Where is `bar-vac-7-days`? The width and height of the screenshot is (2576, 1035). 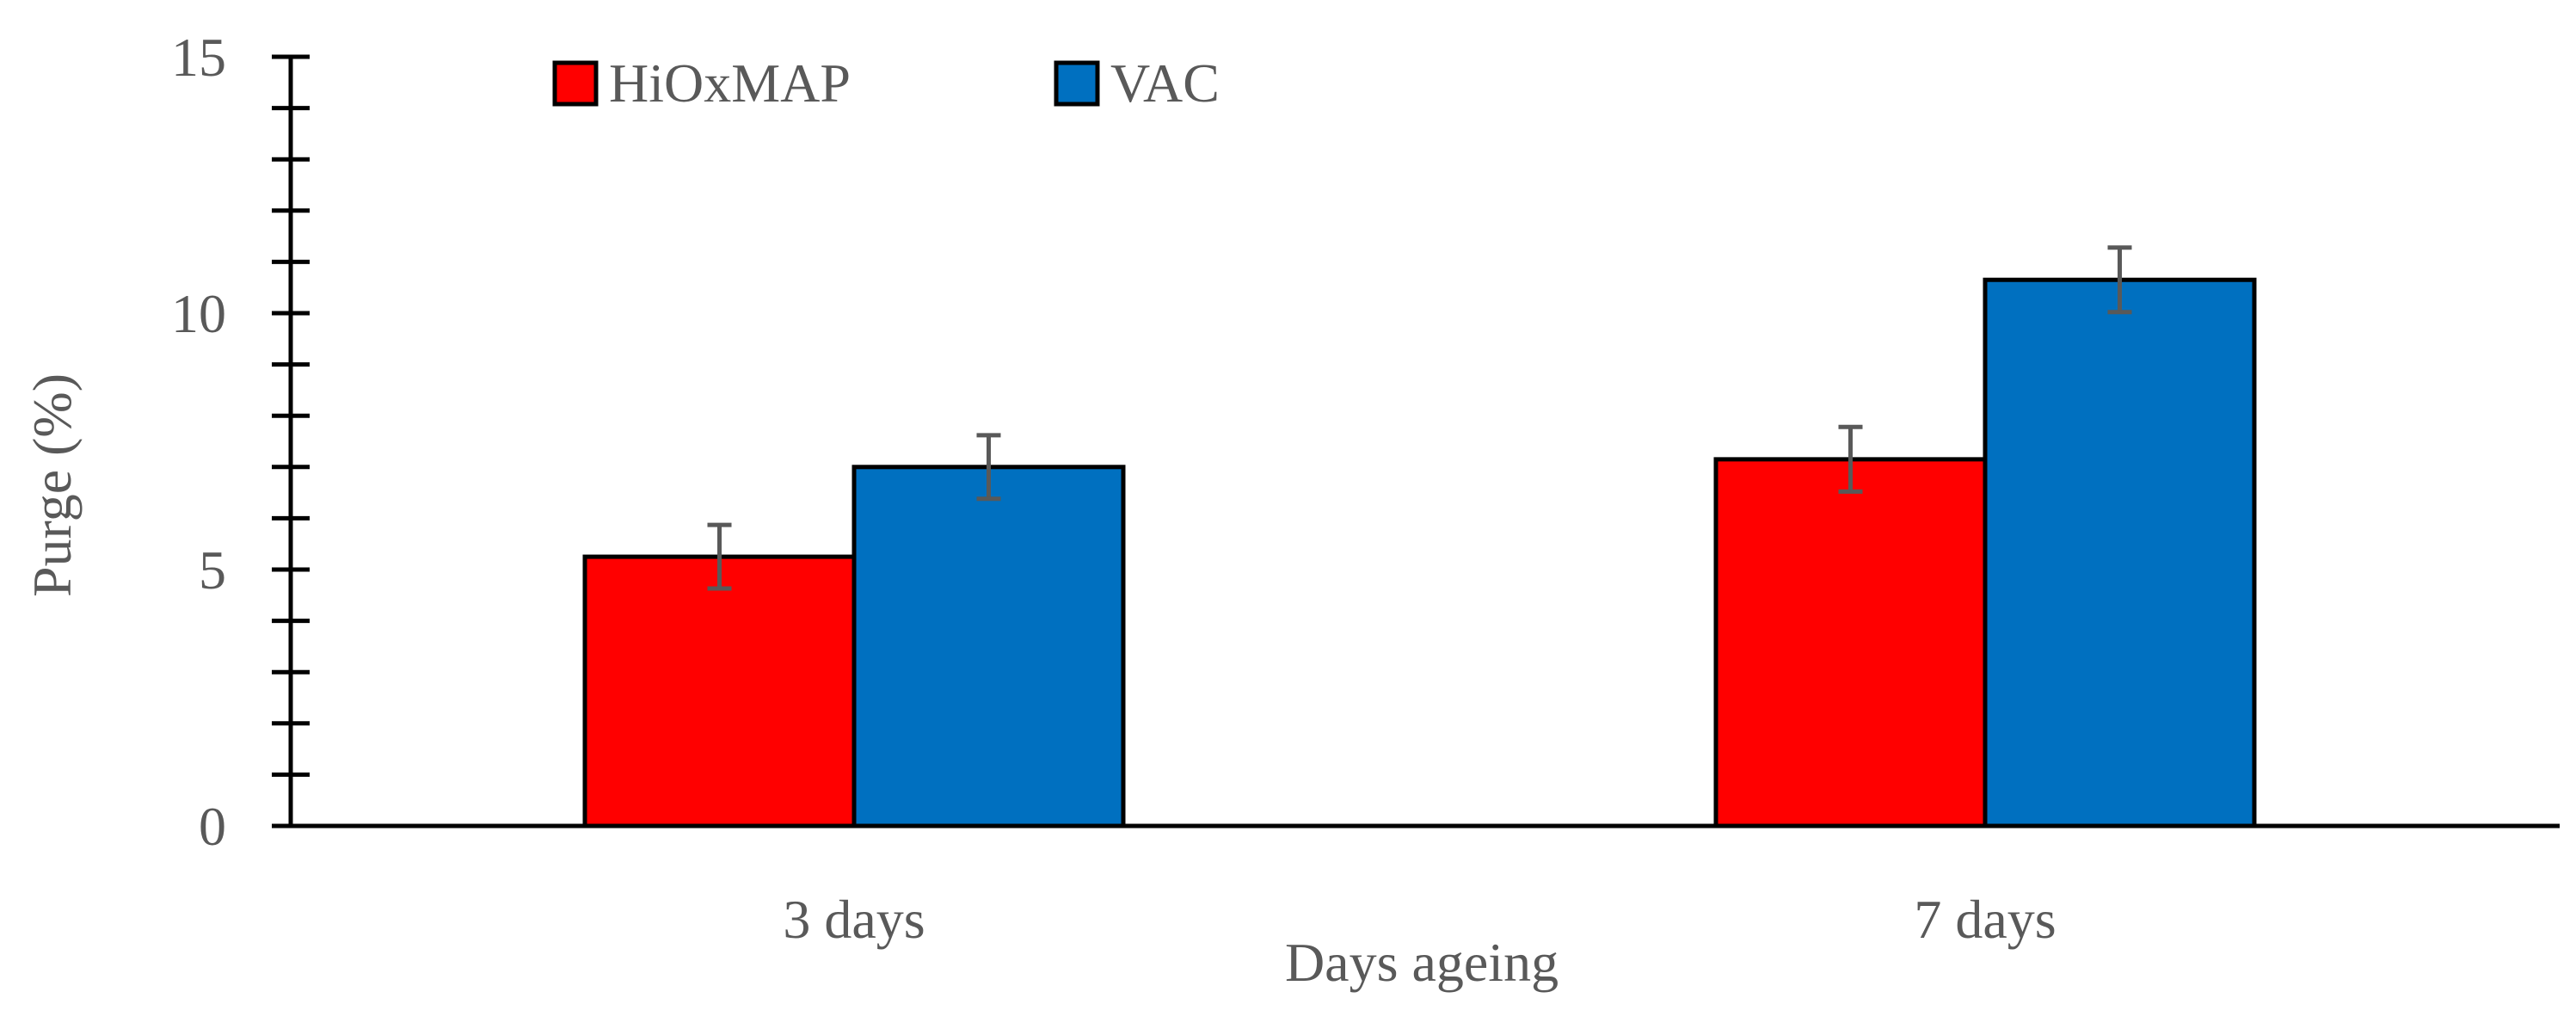 bar-vac-7-days is located at coordinates (2120, 553).